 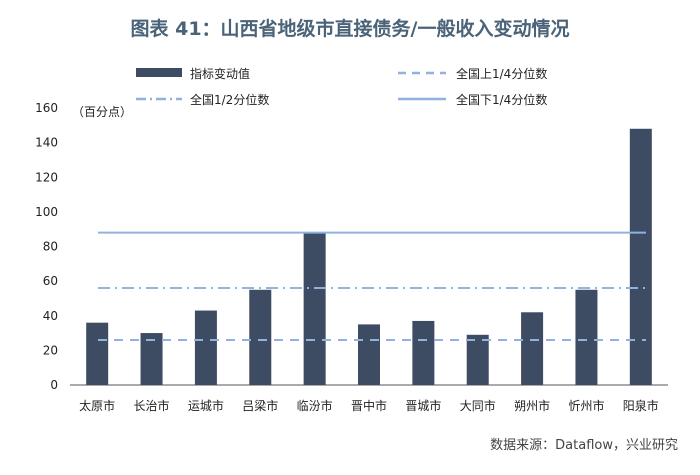 What do you see at coordinates (50, 247) in the screenshot?
I see `y-tick-label: 80` at bounding box center [50, 247].